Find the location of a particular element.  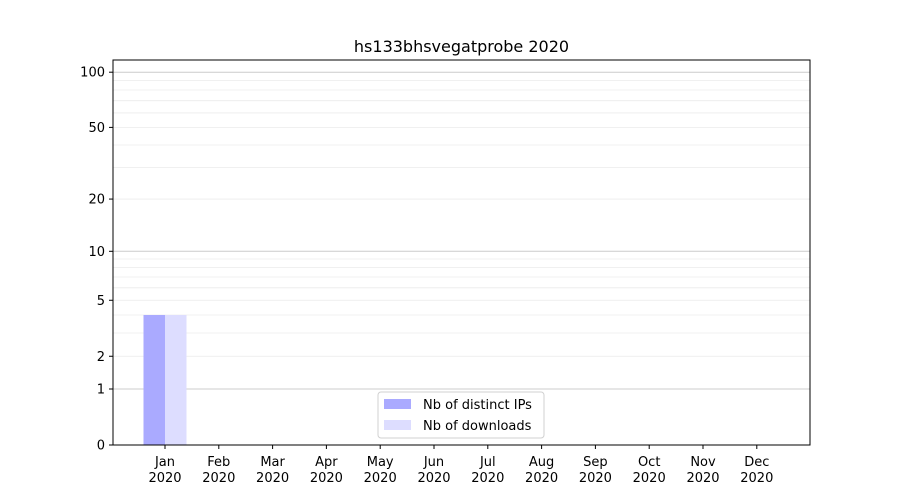

y-tick-label: 5 is located at coordinates (101, 301).